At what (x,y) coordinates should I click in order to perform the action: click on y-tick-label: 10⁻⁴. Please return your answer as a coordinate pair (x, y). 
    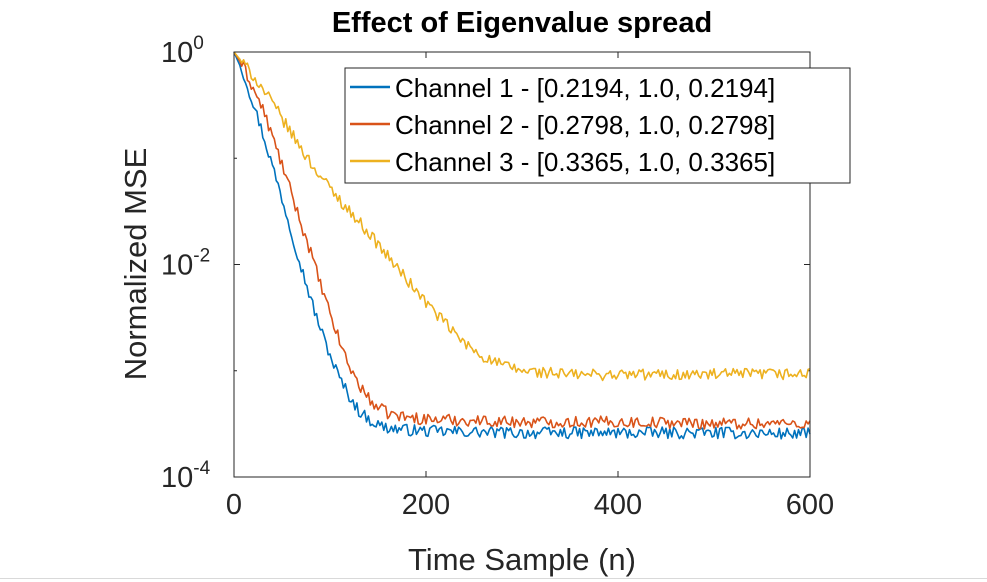
    Looking at the image, I should click on (186, 476).